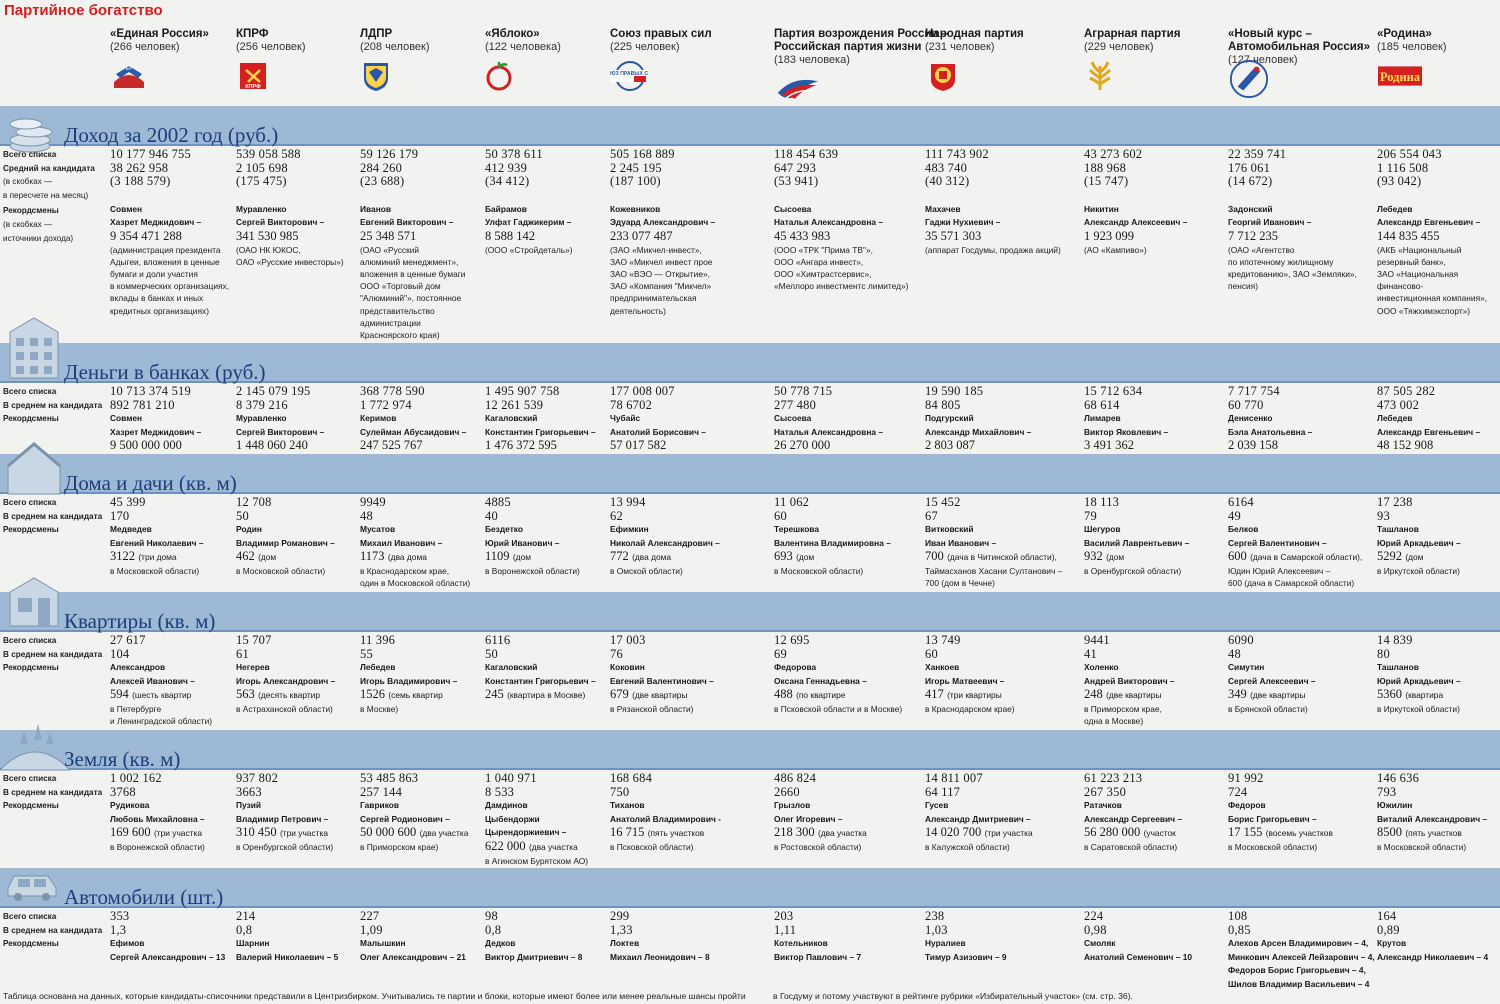 This screenshot has width=1500, height=1004. What do you see at coordinates (31, 668) in the screenshot?
I see `label-records: Рекордсмены` at bounding box center [31, 668].